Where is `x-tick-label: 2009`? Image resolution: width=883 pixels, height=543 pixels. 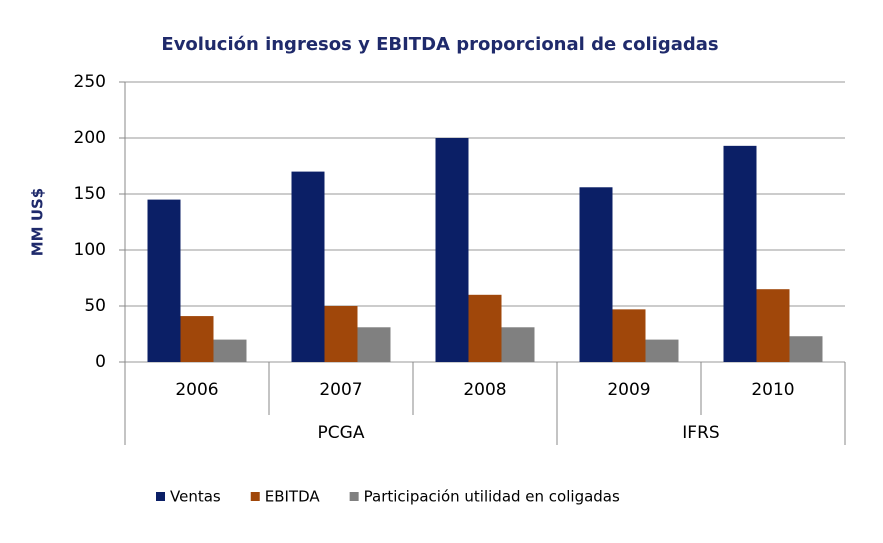 x-tick-label: 2009 is located at coordinates (628, 390).